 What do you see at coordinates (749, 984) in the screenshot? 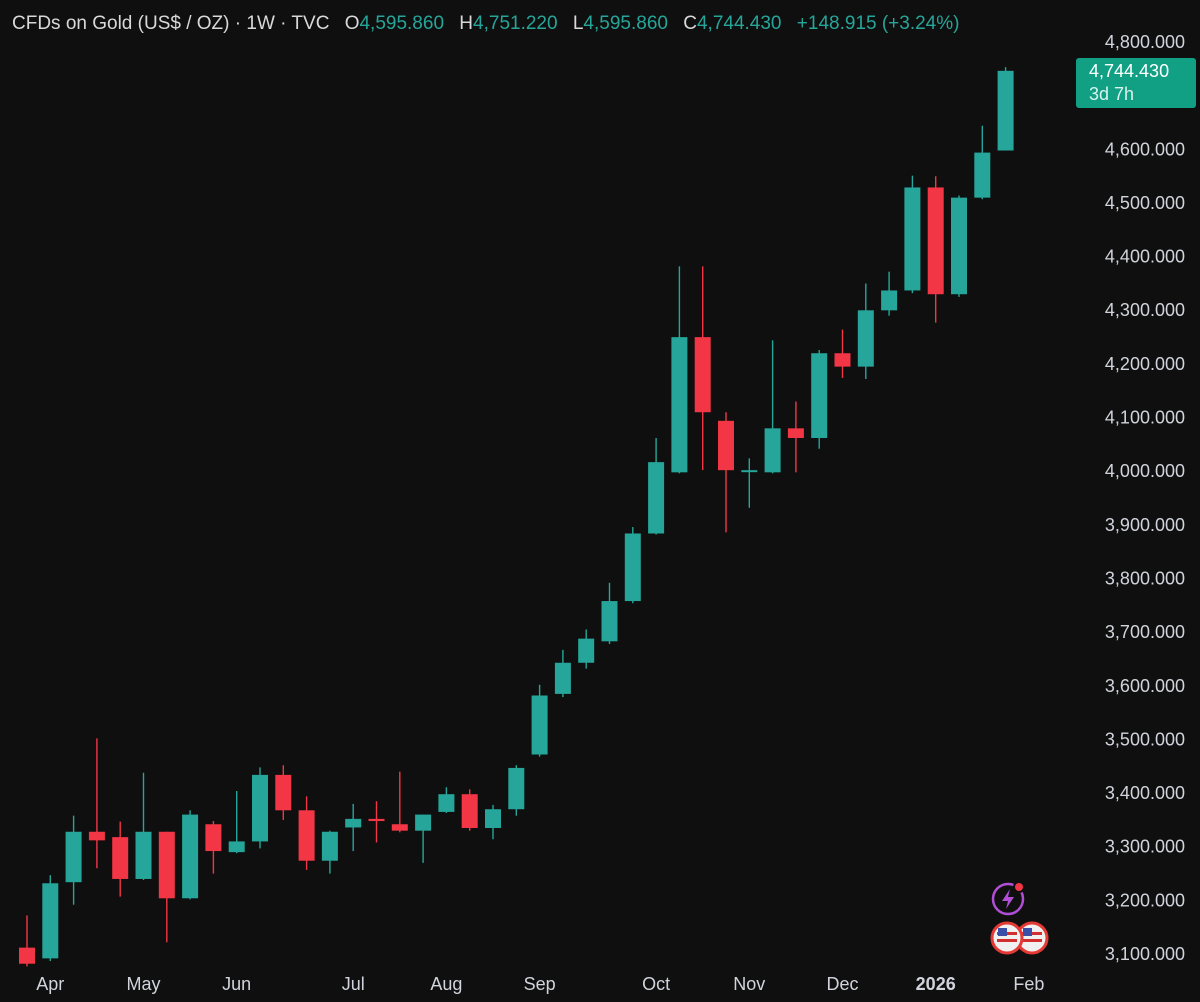
I see `x-tick-label: Nov` at bounding box center [749, 984].